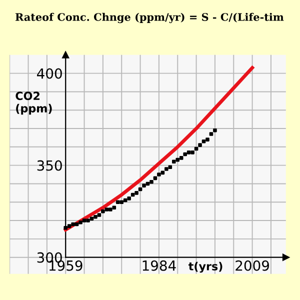  I want to click on y-tick-label: 350, so click(49, 165).